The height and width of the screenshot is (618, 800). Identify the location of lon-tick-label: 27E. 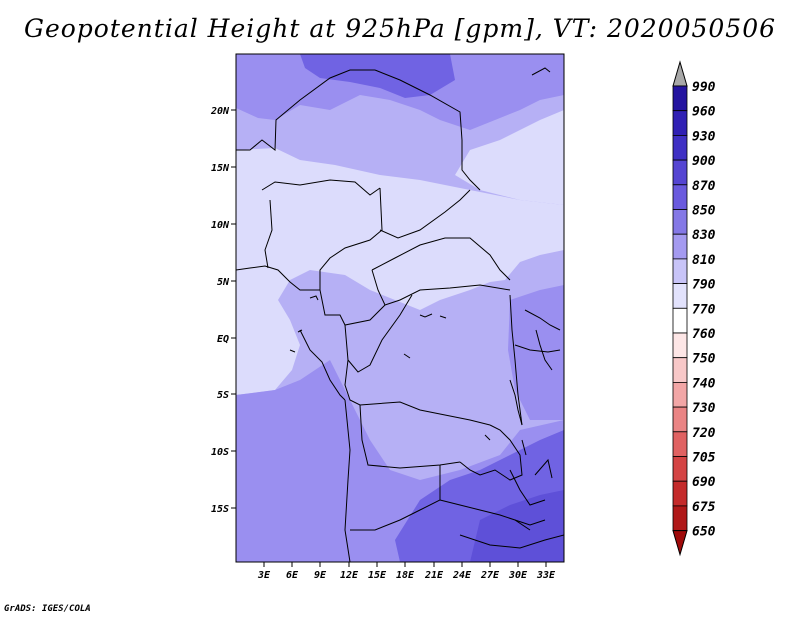
(490, 575).